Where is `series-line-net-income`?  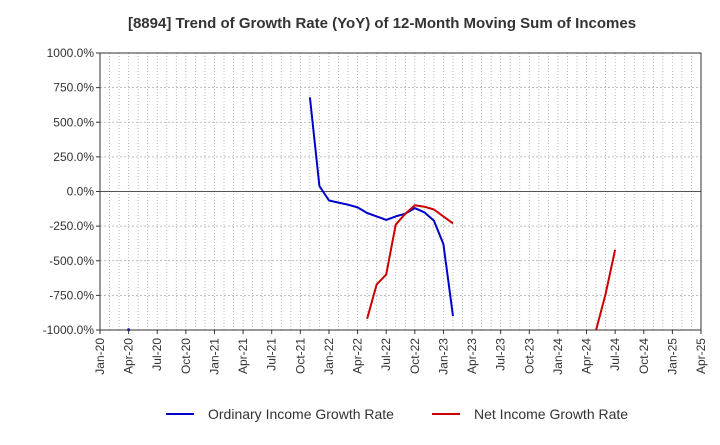
series-line-net-income is located at coordinates (410, 262).